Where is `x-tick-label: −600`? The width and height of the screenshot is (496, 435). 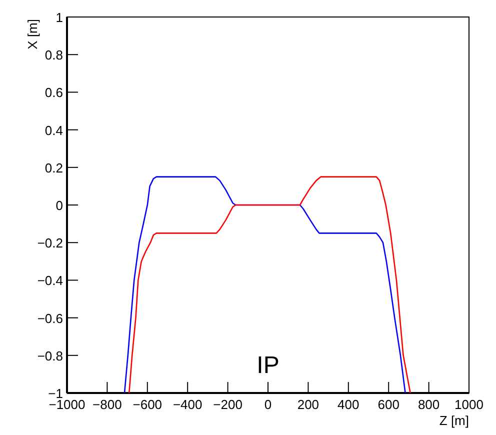 x-tick-label: −600 is located at coordinates (147, 404).